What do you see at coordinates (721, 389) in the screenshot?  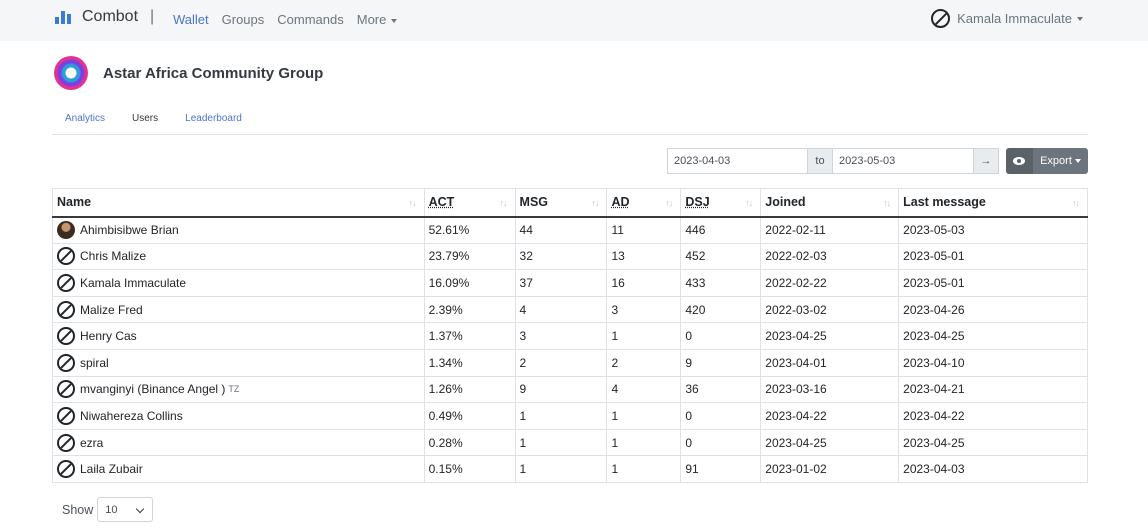 I see `cell-dsj: 36` at bounding box center [721, 389].